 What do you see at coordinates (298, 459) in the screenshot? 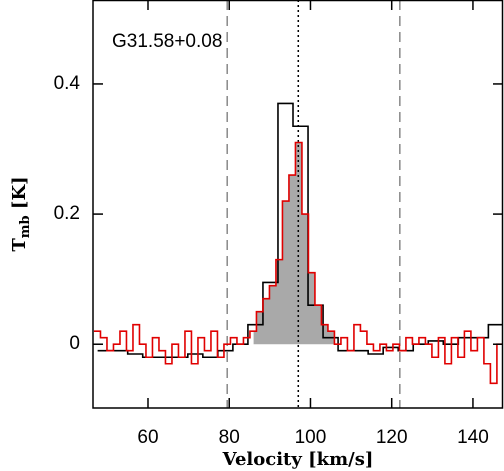
I see `x-axis-label: Velocity [km/s]` at bounding box center [298, 459].